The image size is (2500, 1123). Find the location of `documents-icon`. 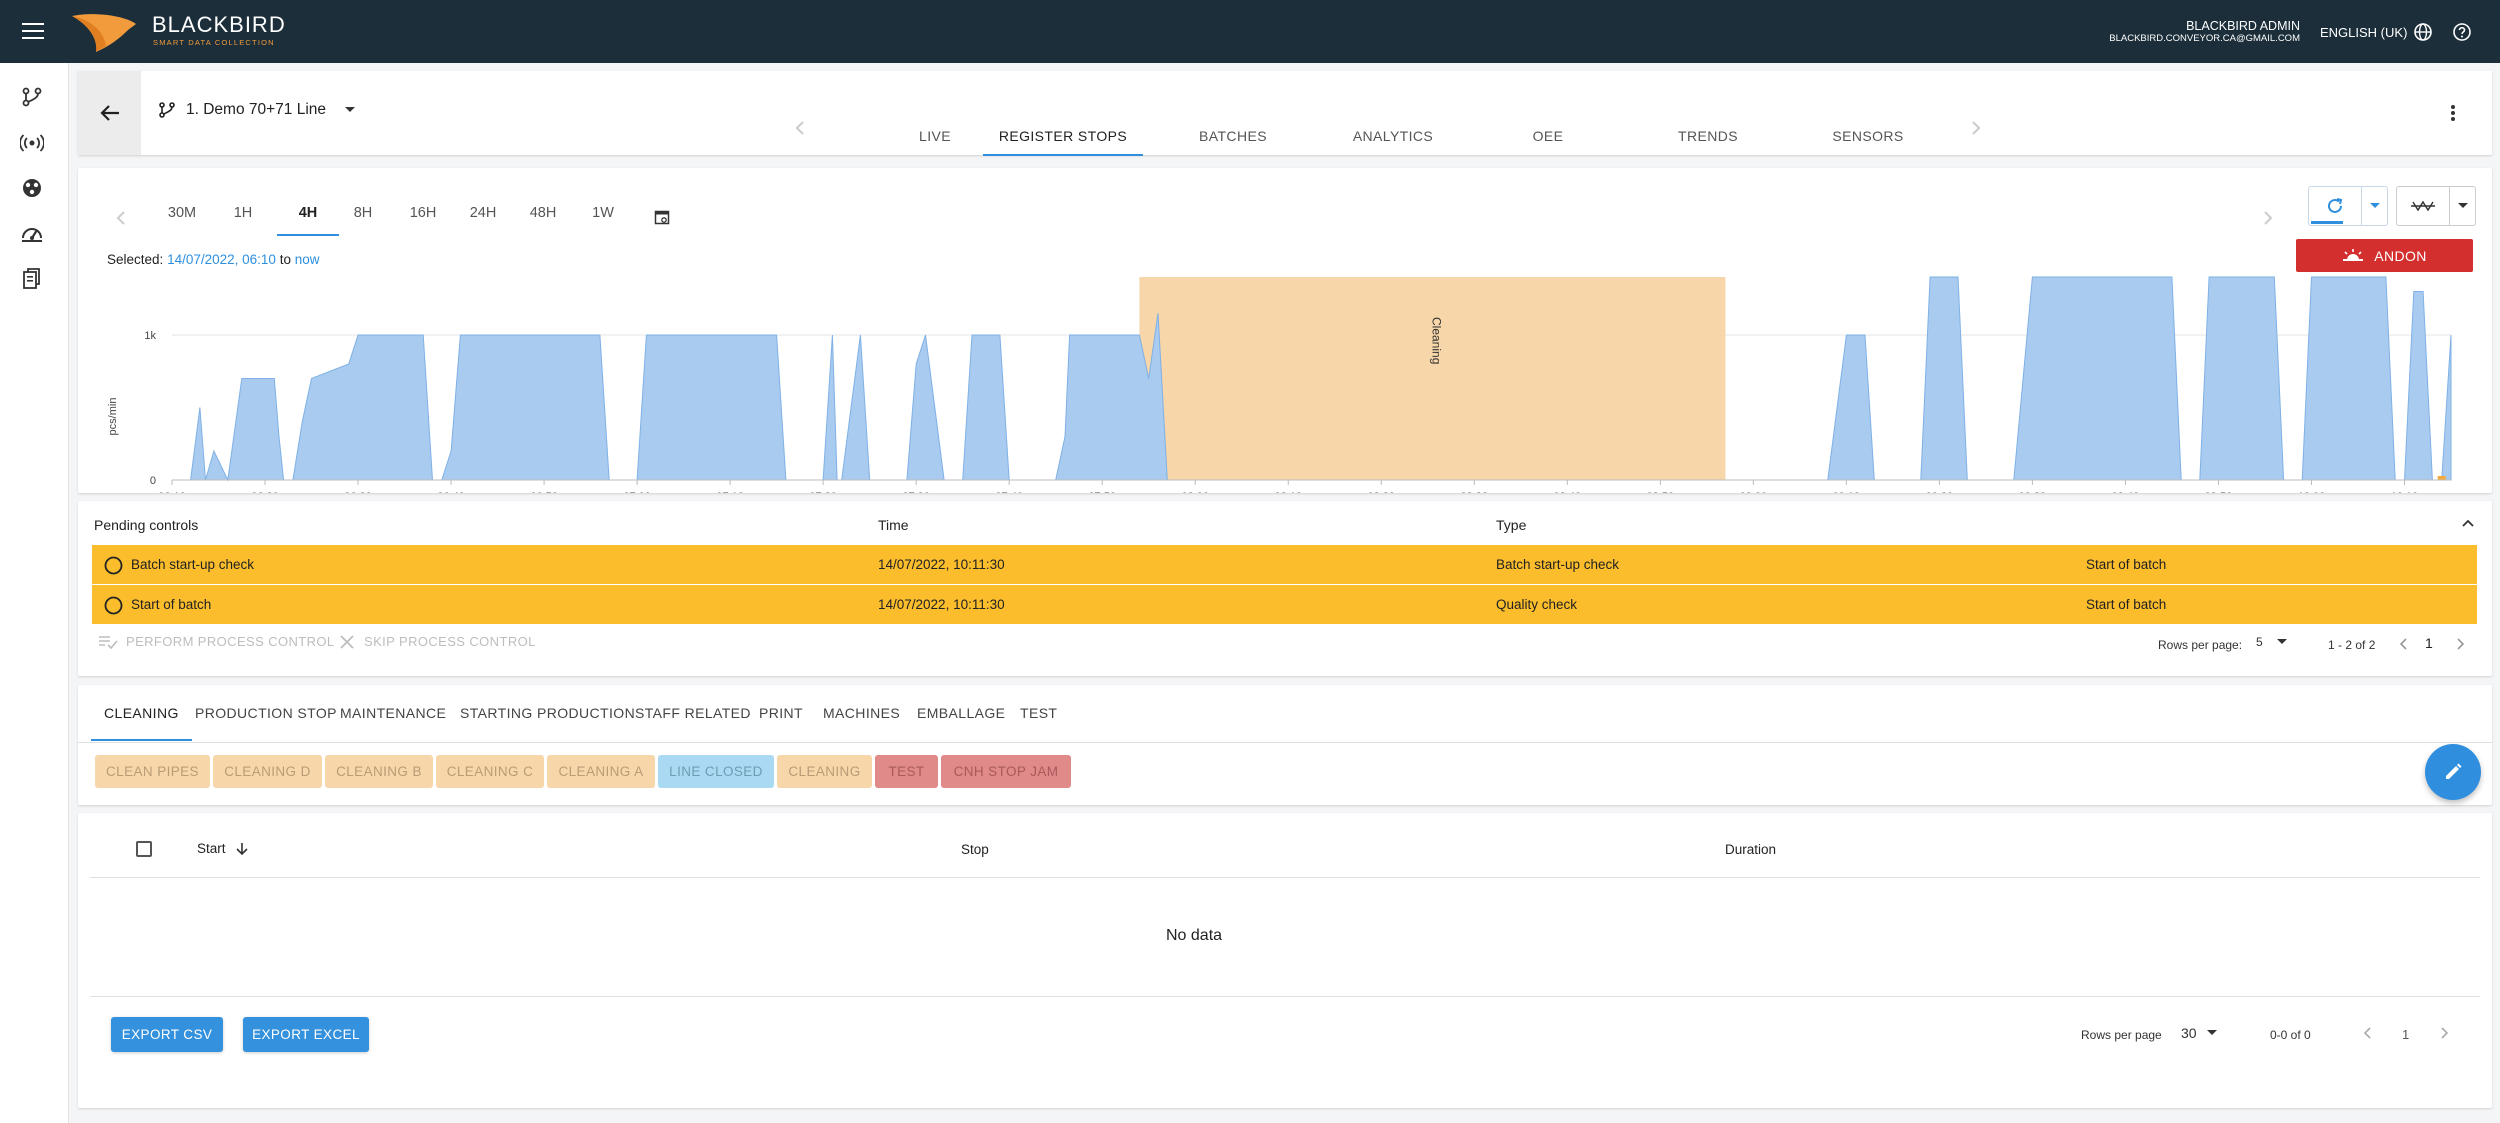

documents-icon is located at coordinates (32, 279).